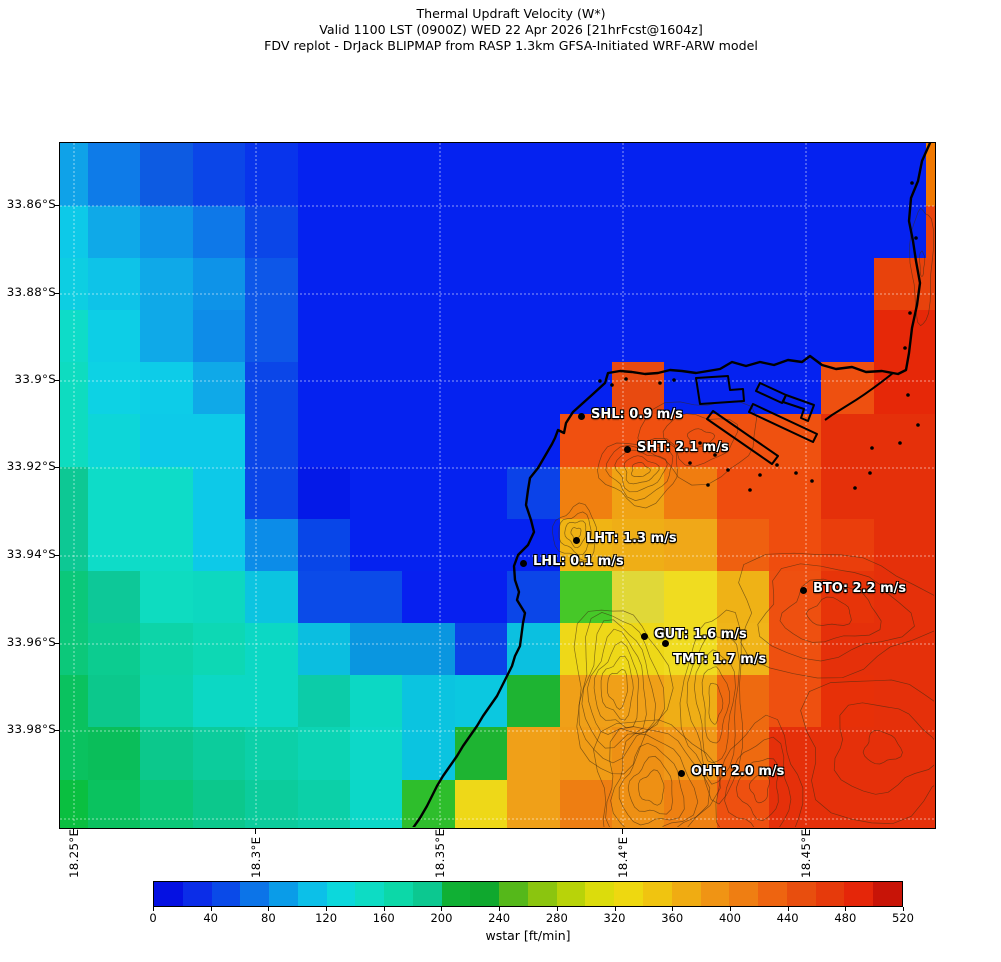  I want to click on colorbar, so click(528, 894).